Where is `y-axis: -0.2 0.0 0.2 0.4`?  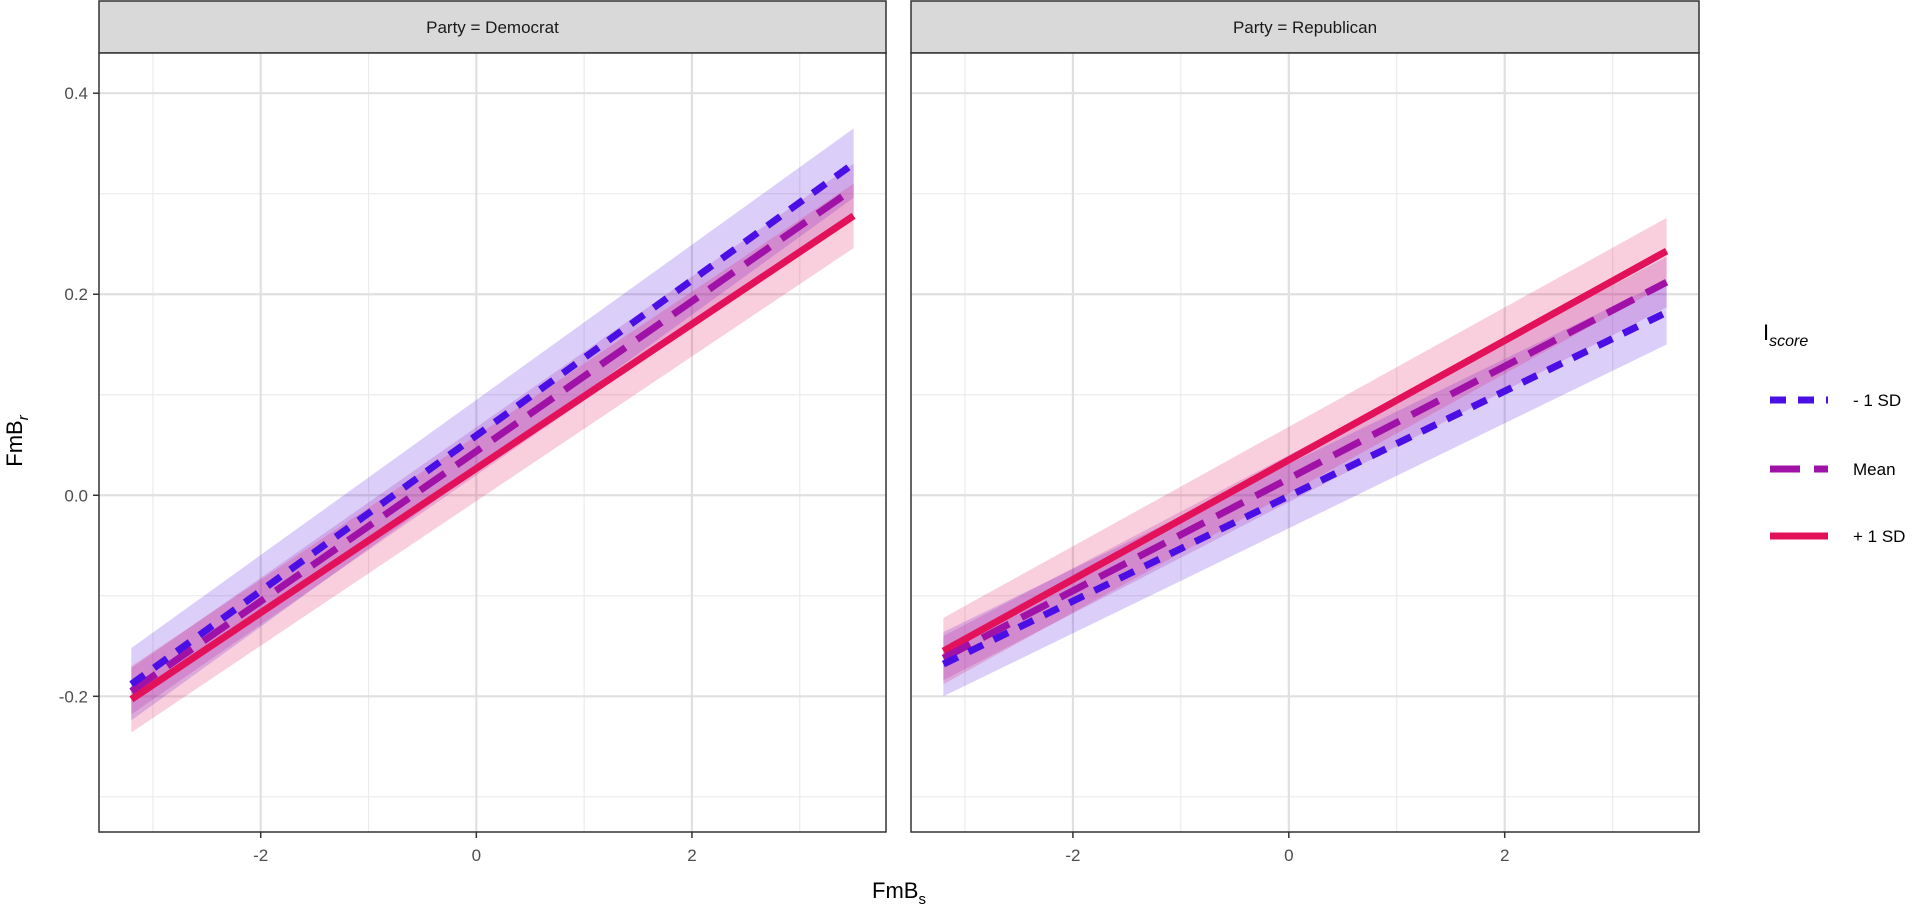 y-axis: -0.2 0.0 0.2 0.4 is located at coordinates (79, 395).